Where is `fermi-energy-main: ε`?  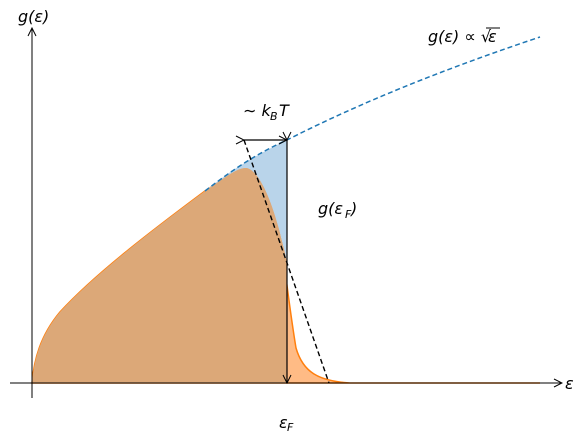 fermi-energy-main: ε is located at coordinates (283, 422).